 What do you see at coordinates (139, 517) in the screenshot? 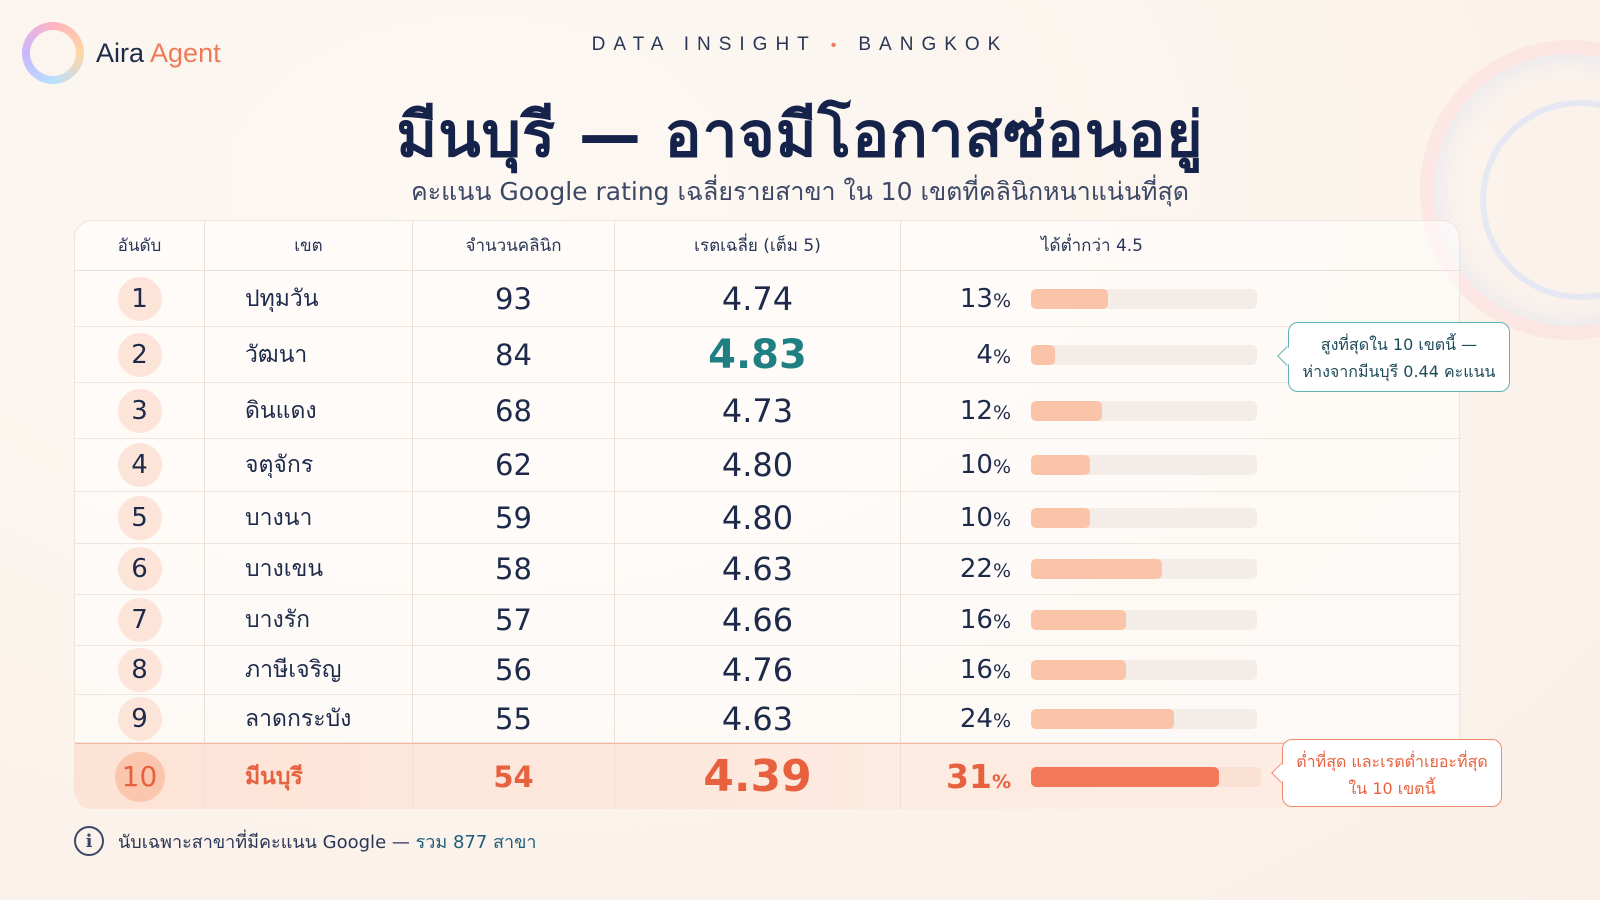
I see `rank-badge: 5` at bounding box center [139, 517].